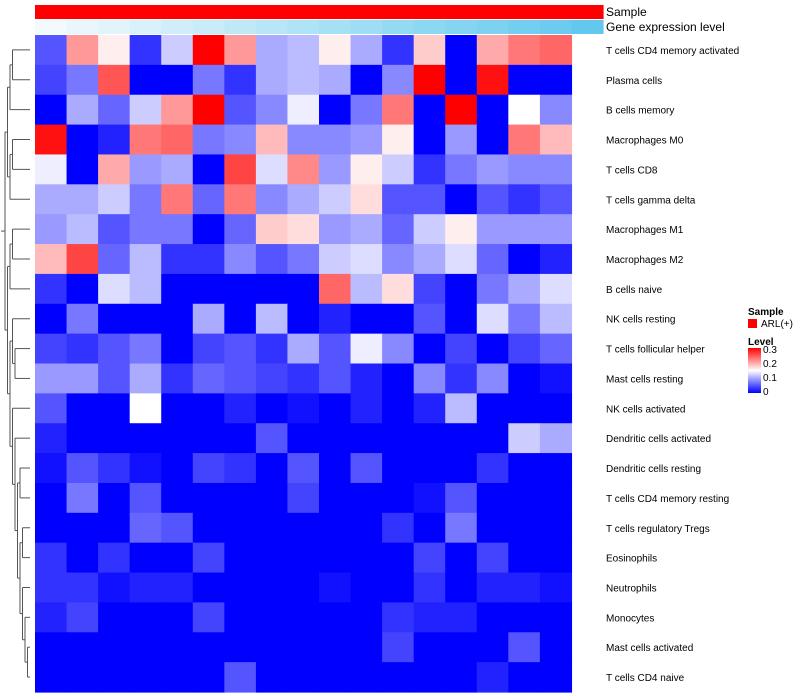 Image resolution: width=800 pixels, height=700 pixels. I want to click on heatmap-cell-r3-c7, so click(272, 140).